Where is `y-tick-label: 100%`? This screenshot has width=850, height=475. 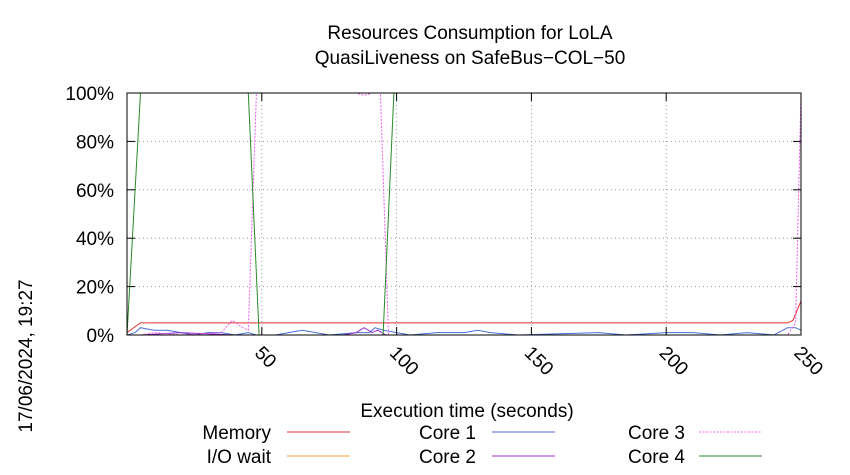 y-tick-label: 100% is located at coordinates (89, 94).